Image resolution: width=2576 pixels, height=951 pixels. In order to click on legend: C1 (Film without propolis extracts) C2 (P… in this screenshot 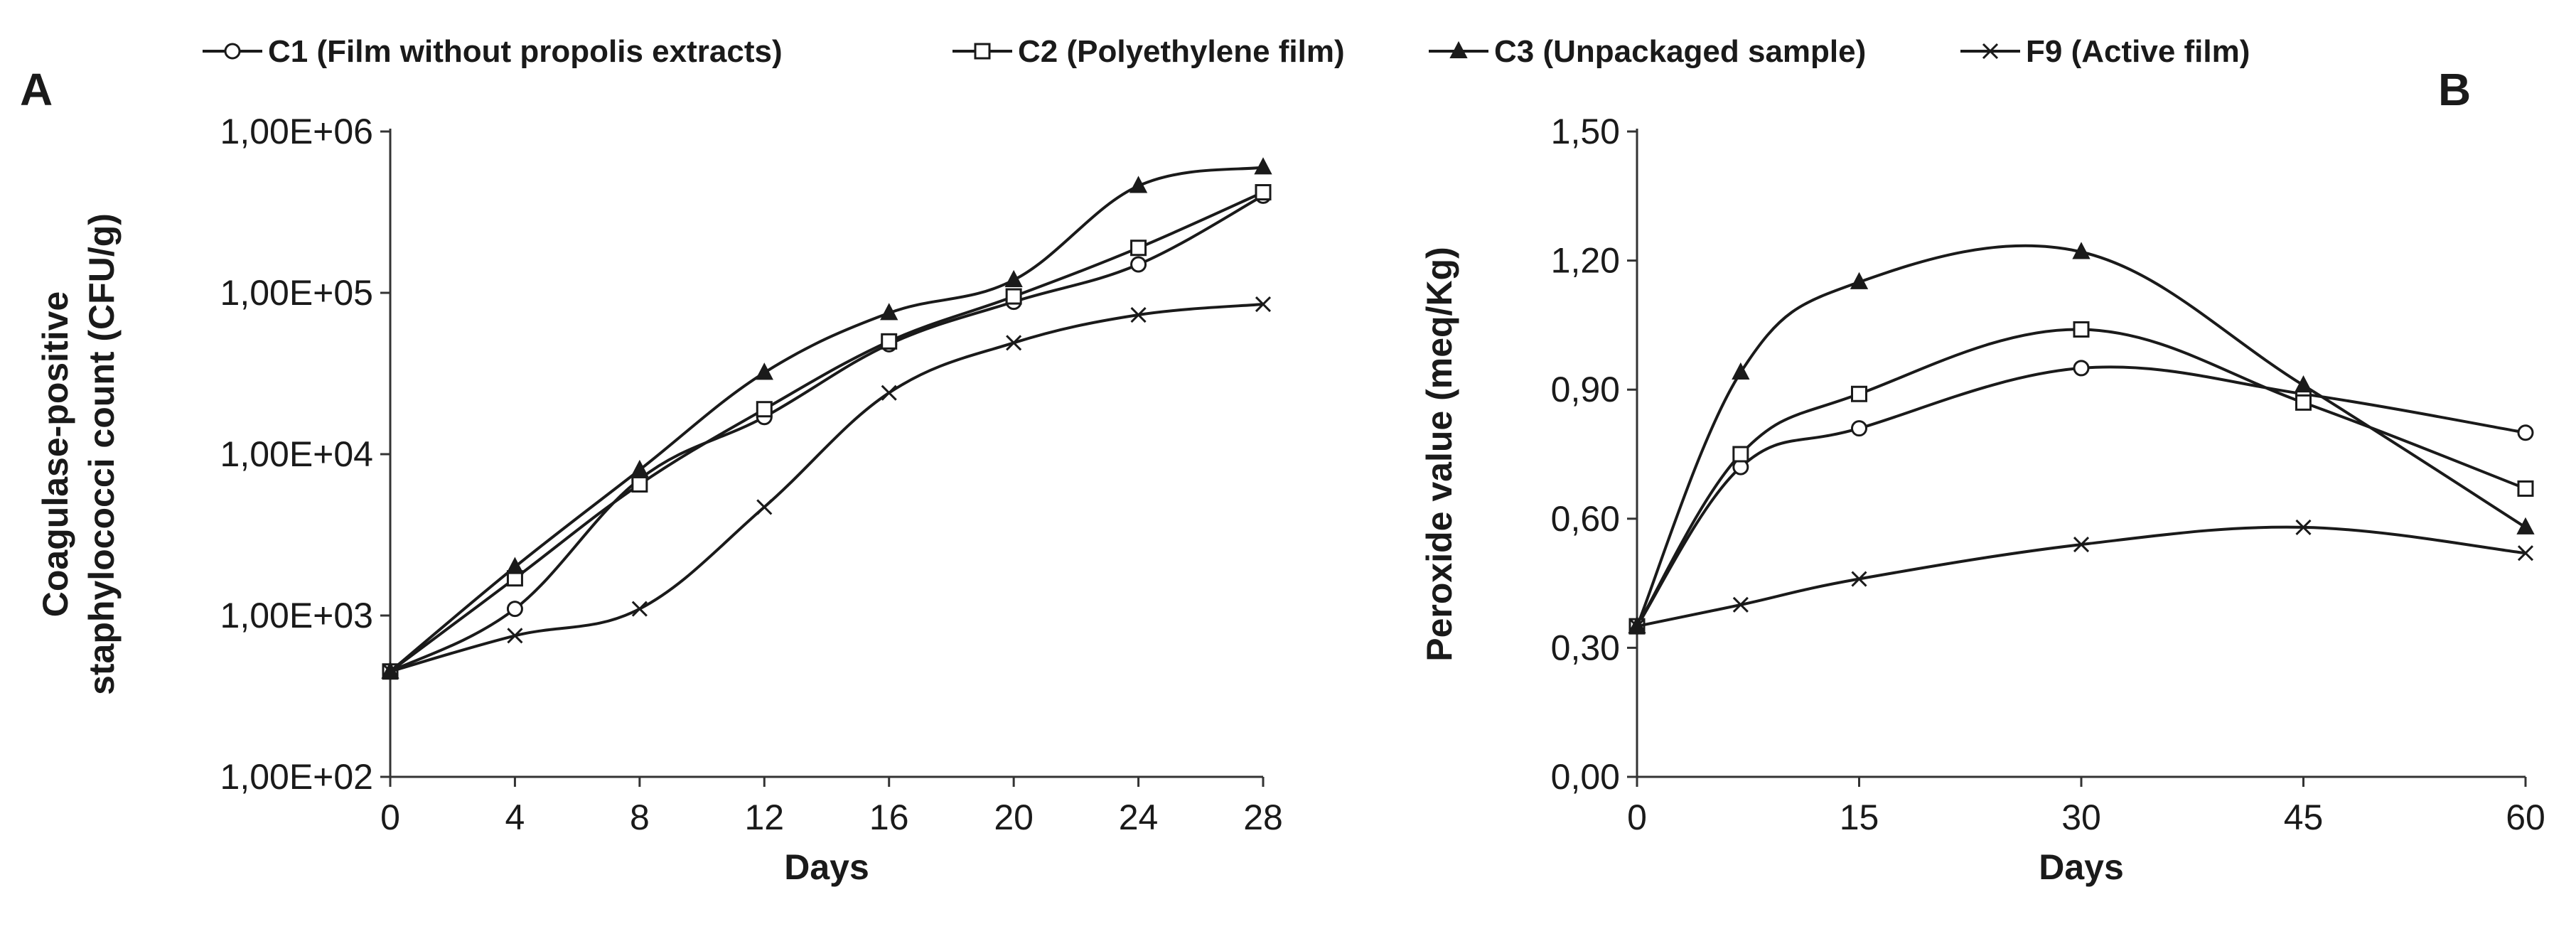, I will do `click(1226, 52)`.